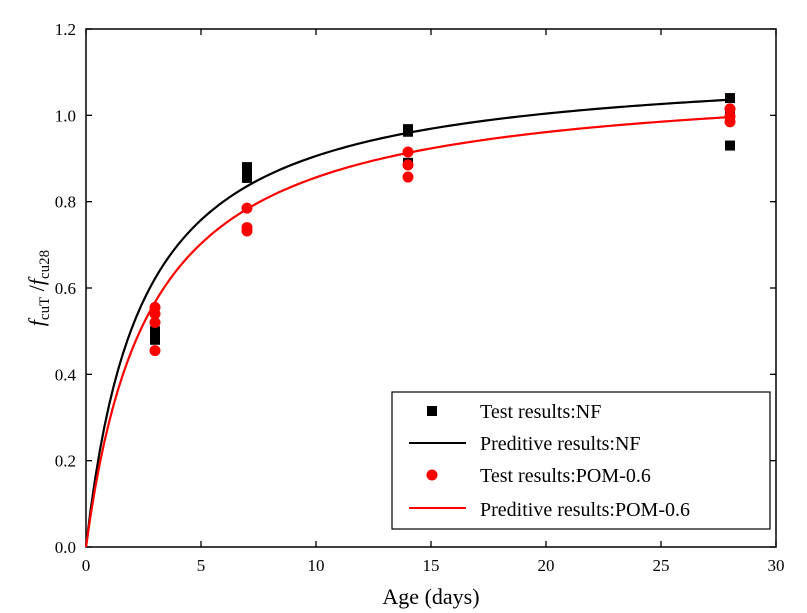  Describe the element at coordinates (45, 264) in the screenshot. I see `y-title-sub2: cu28` at that location.